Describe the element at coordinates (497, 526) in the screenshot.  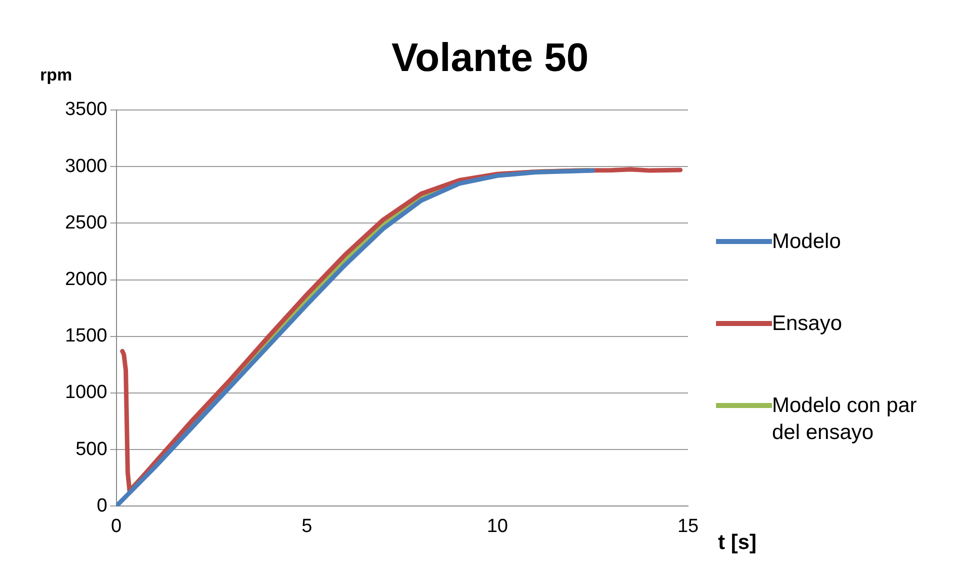
I see `x-tick-label: 10` at that location.